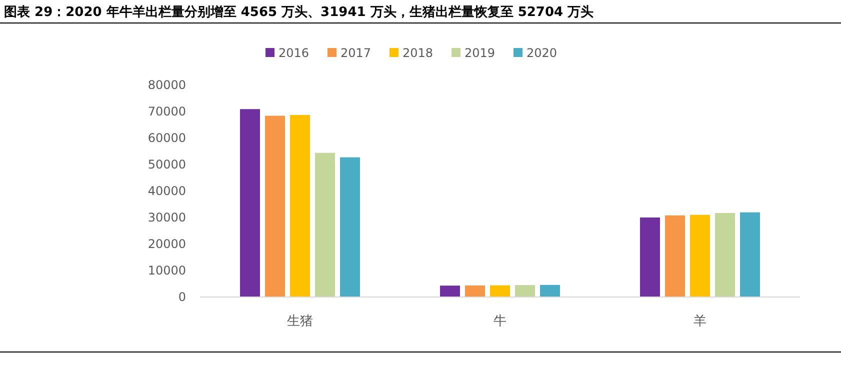 This screenshot has width=841, height=383. Describe the element at coordinates (167, 271) in the screenshot. I see `y-tick-label: 10000` at that location.